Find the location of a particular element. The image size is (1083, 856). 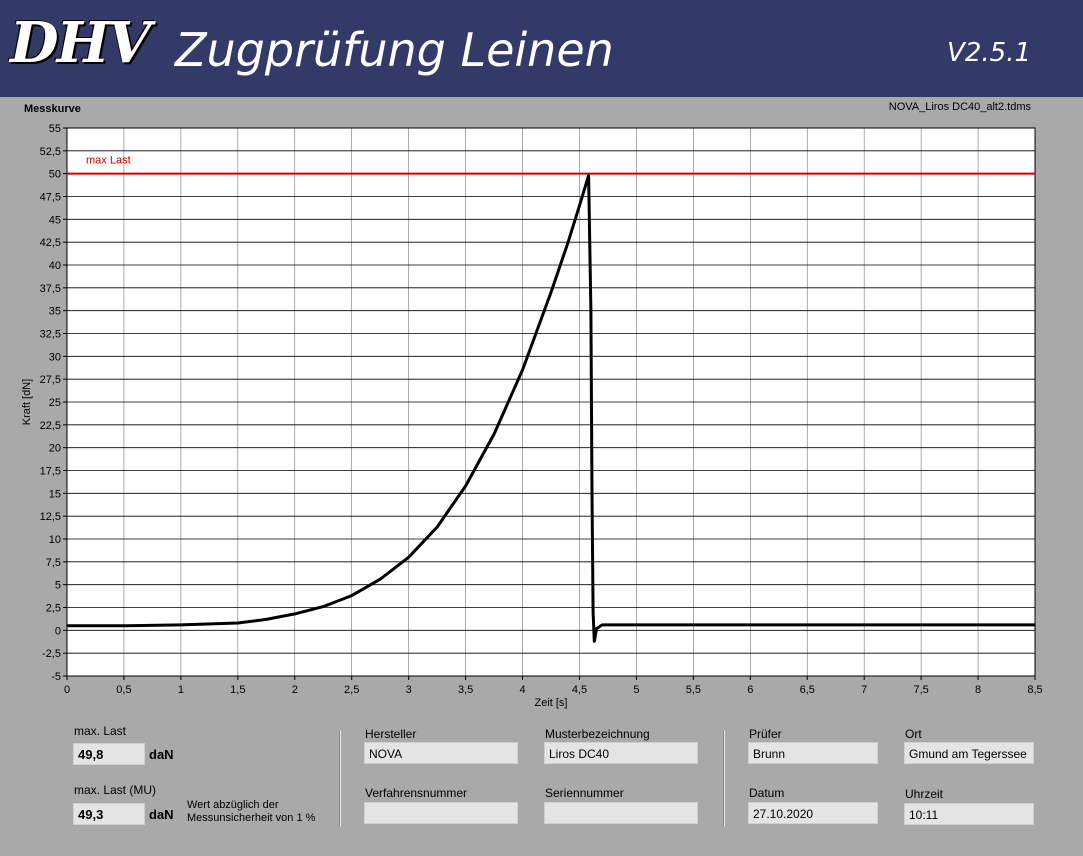

y-tick-label: 10 is located at coordinates (55, 540).